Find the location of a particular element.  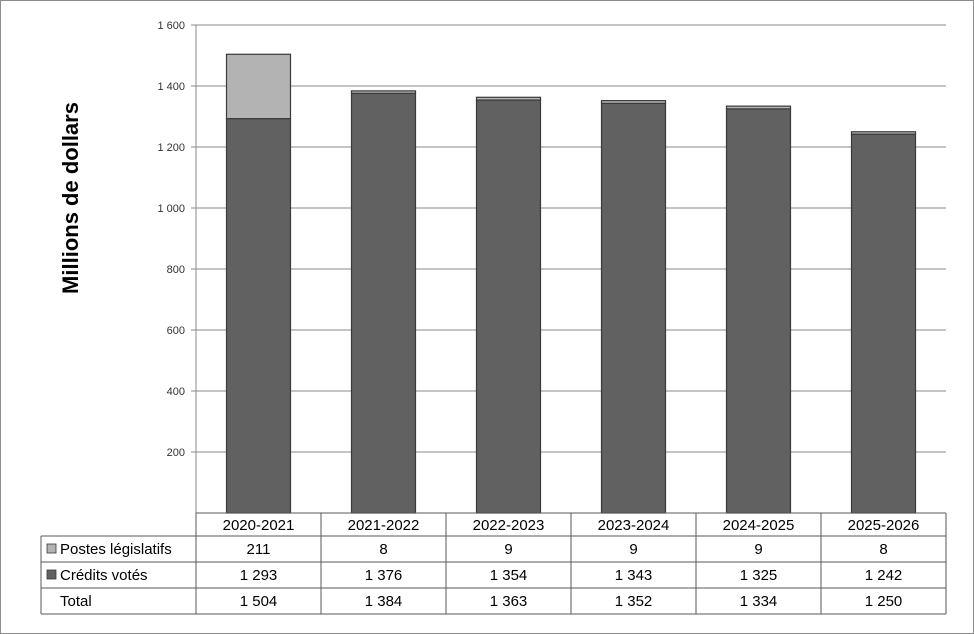

data-label: 1 293 is located at coordinates (259, 575).